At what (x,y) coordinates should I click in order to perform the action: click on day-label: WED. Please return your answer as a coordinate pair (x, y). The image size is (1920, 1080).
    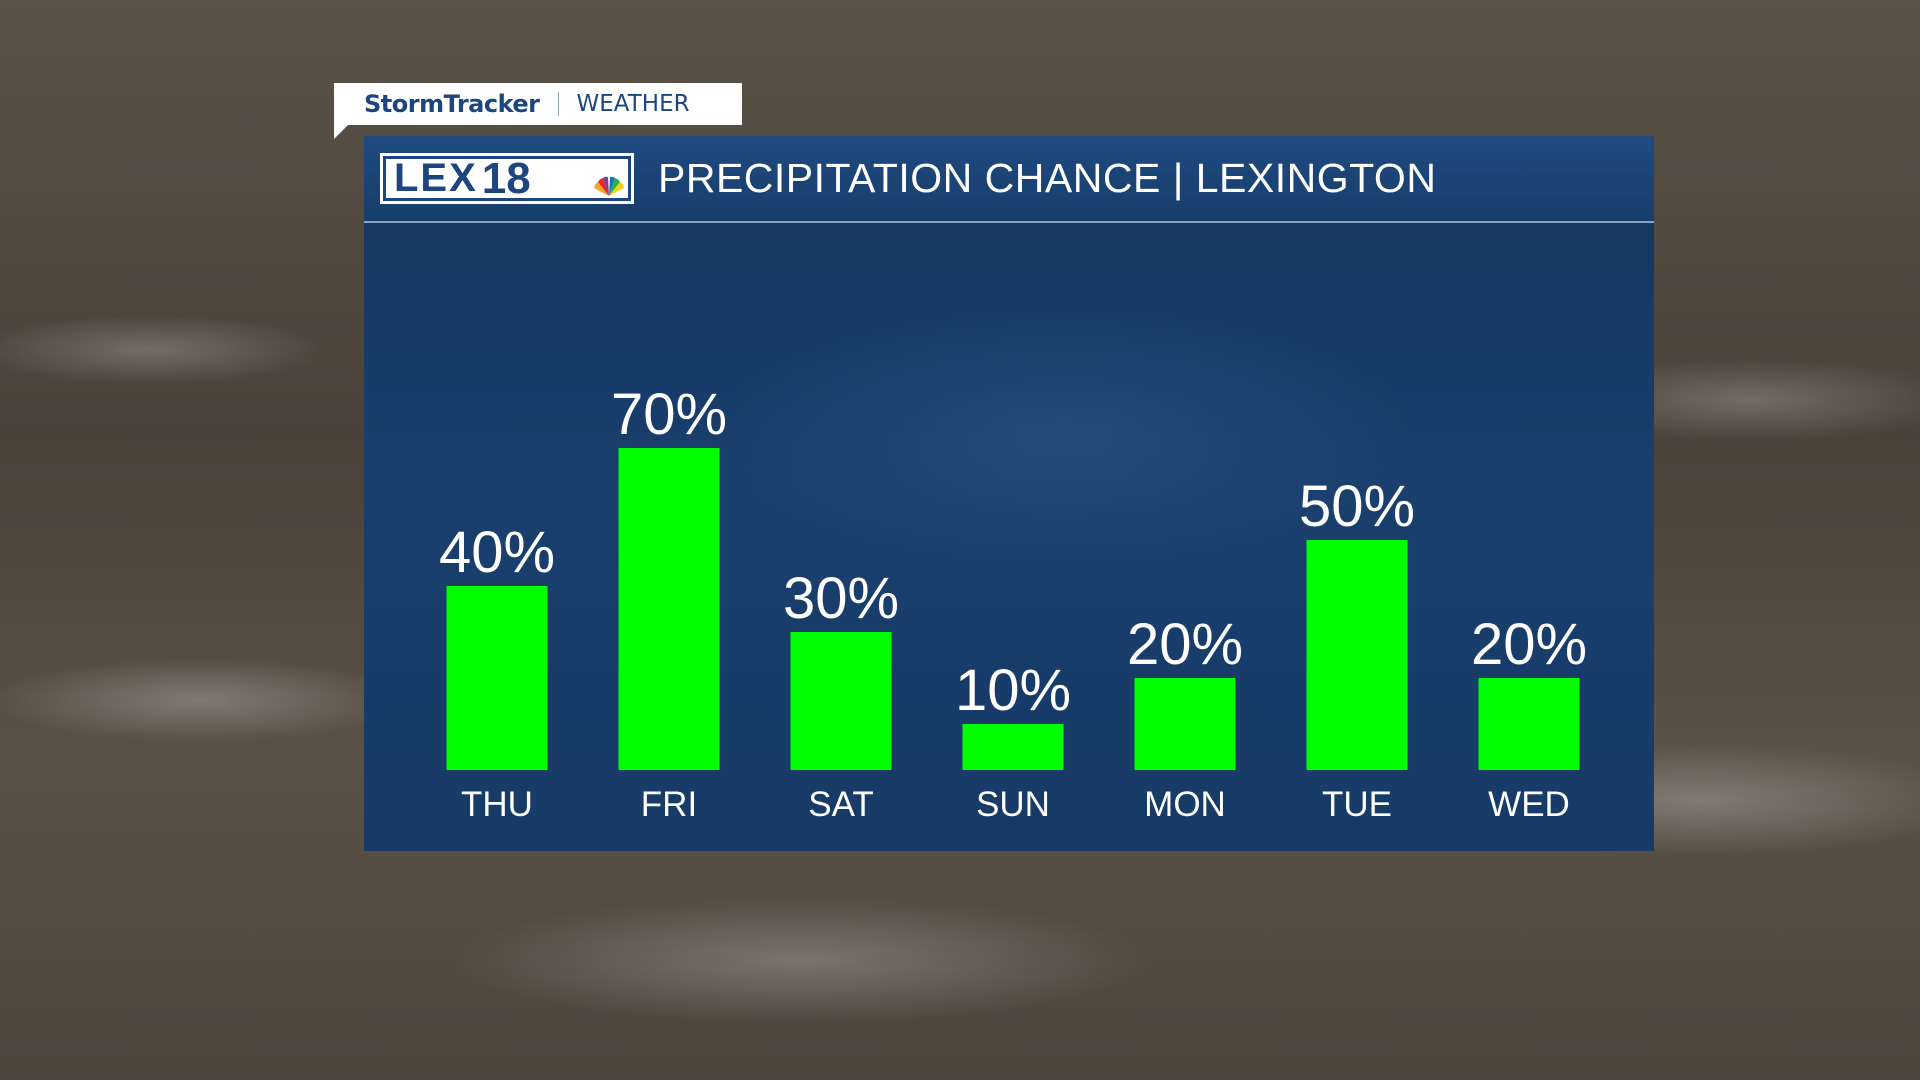
    Looking at the image, I should click on (1529, 804).